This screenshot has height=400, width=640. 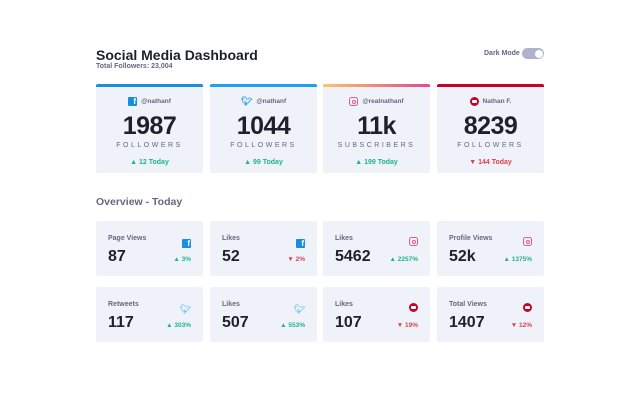 I want to click on follower-count: 11k, so click(x=376, y=126).